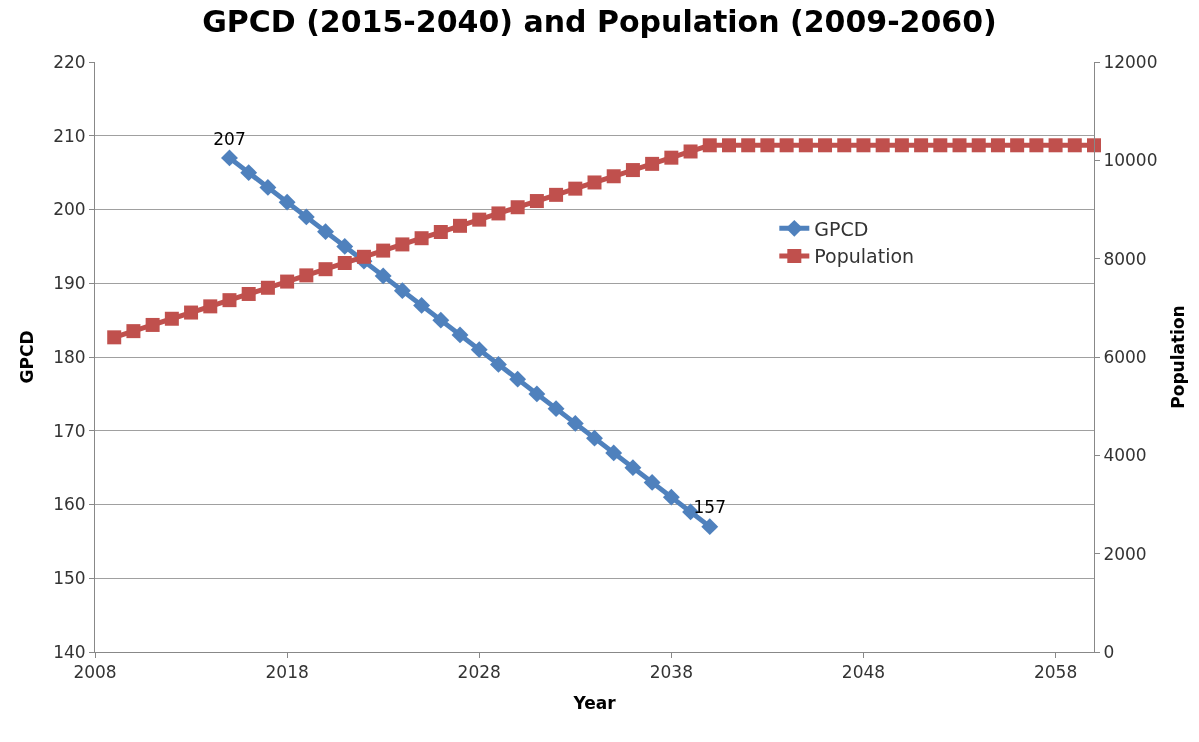 This screenshot has width=1199, height=742. I want to click on y2-tick-label: 2000, so click(1125, 553).